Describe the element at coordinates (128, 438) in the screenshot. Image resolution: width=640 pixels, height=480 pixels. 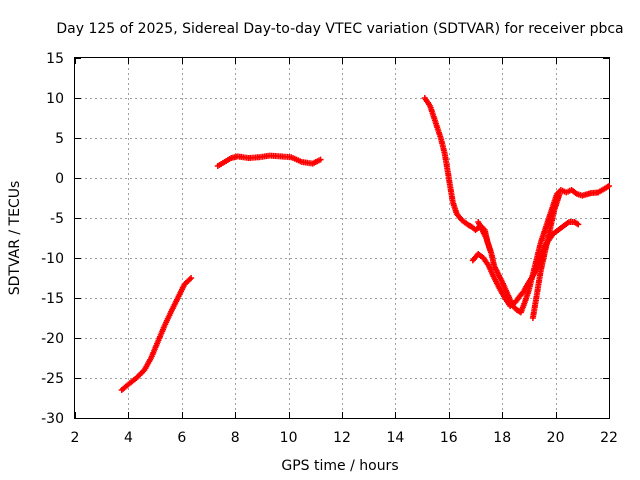
I see `x-tick-label: 4` at that location.